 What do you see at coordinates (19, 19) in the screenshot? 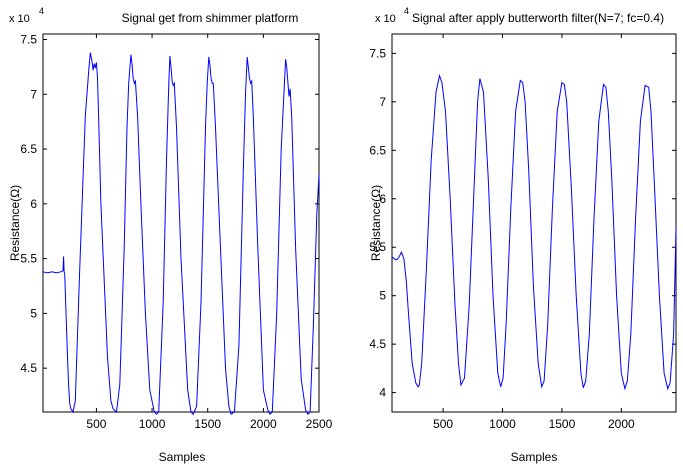
I see `left-y-multiplier: x 10` at bounding box center [19, 19].